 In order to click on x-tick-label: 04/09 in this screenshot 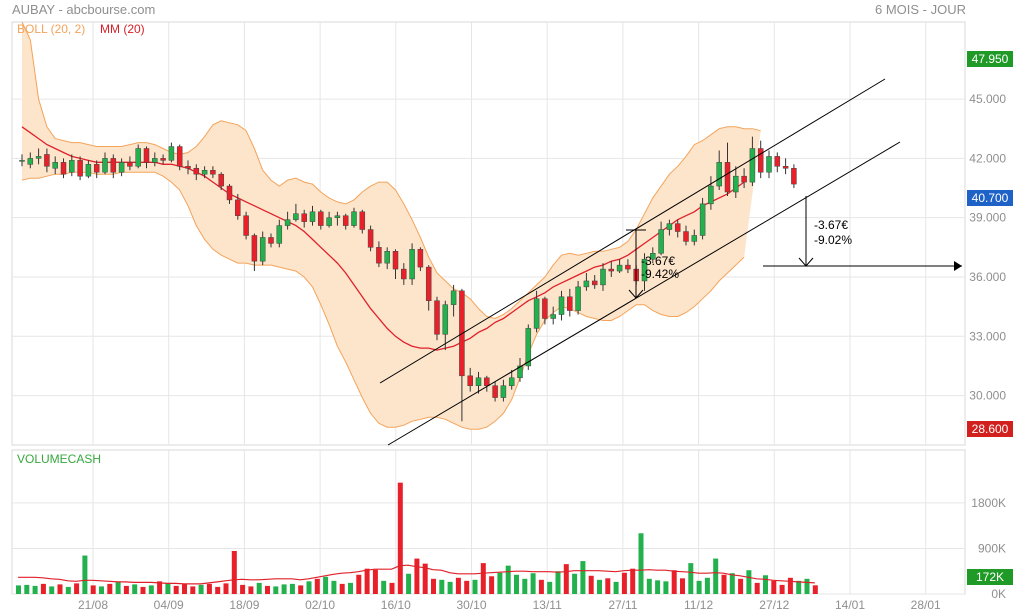, I will do `click(169, 605)`.